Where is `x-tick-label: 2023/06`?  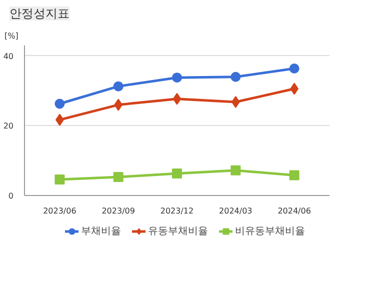
x-tick-label: 2023/06 is located at coordinates (59, 211).